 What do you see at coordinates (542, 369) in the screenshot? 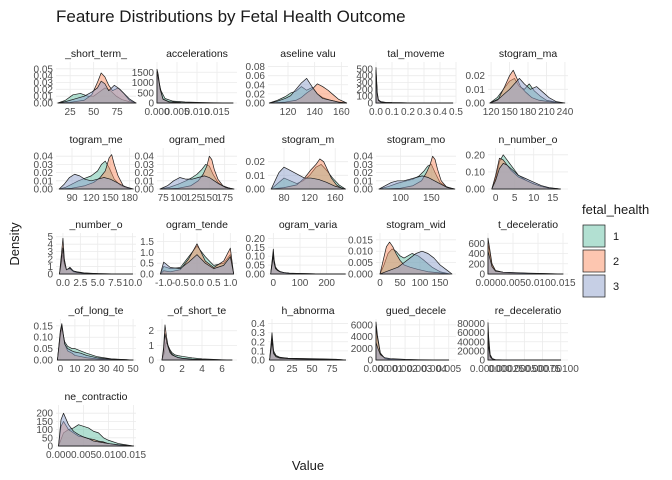
I see `x-tick-label: 0.00075` at bounding box center [542, 369].